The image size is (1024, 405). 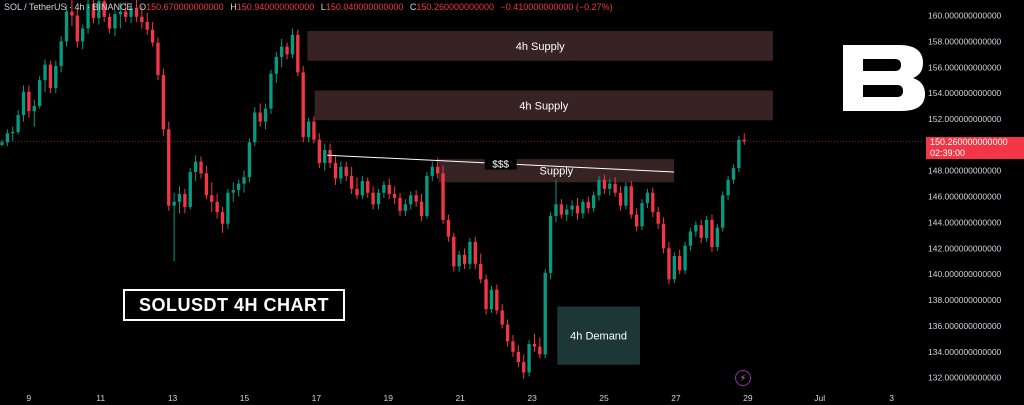 I want to click on time-tick-label: 27, so click(x=676, y=398).